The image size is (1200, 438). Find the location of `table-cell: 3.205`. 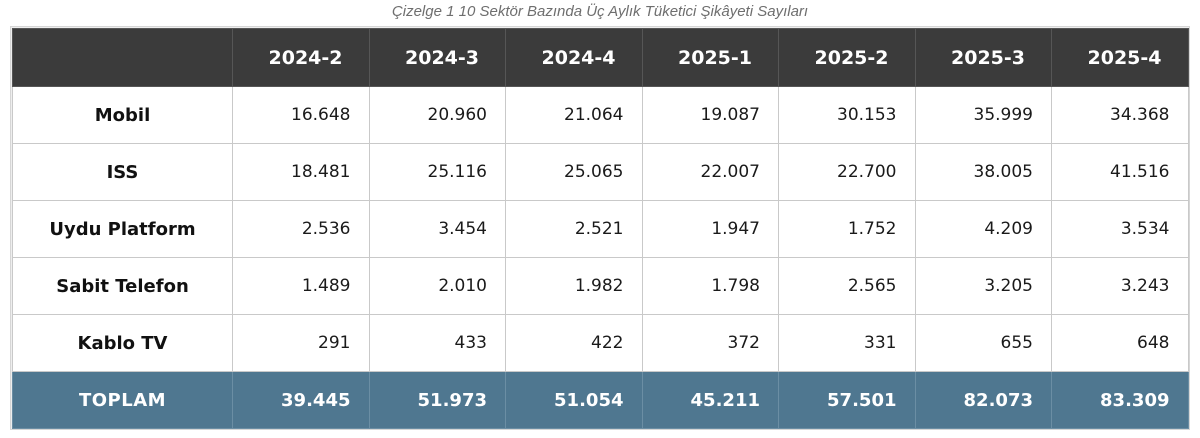

table-cell: 3.205 is located at coordinates (983, 286).